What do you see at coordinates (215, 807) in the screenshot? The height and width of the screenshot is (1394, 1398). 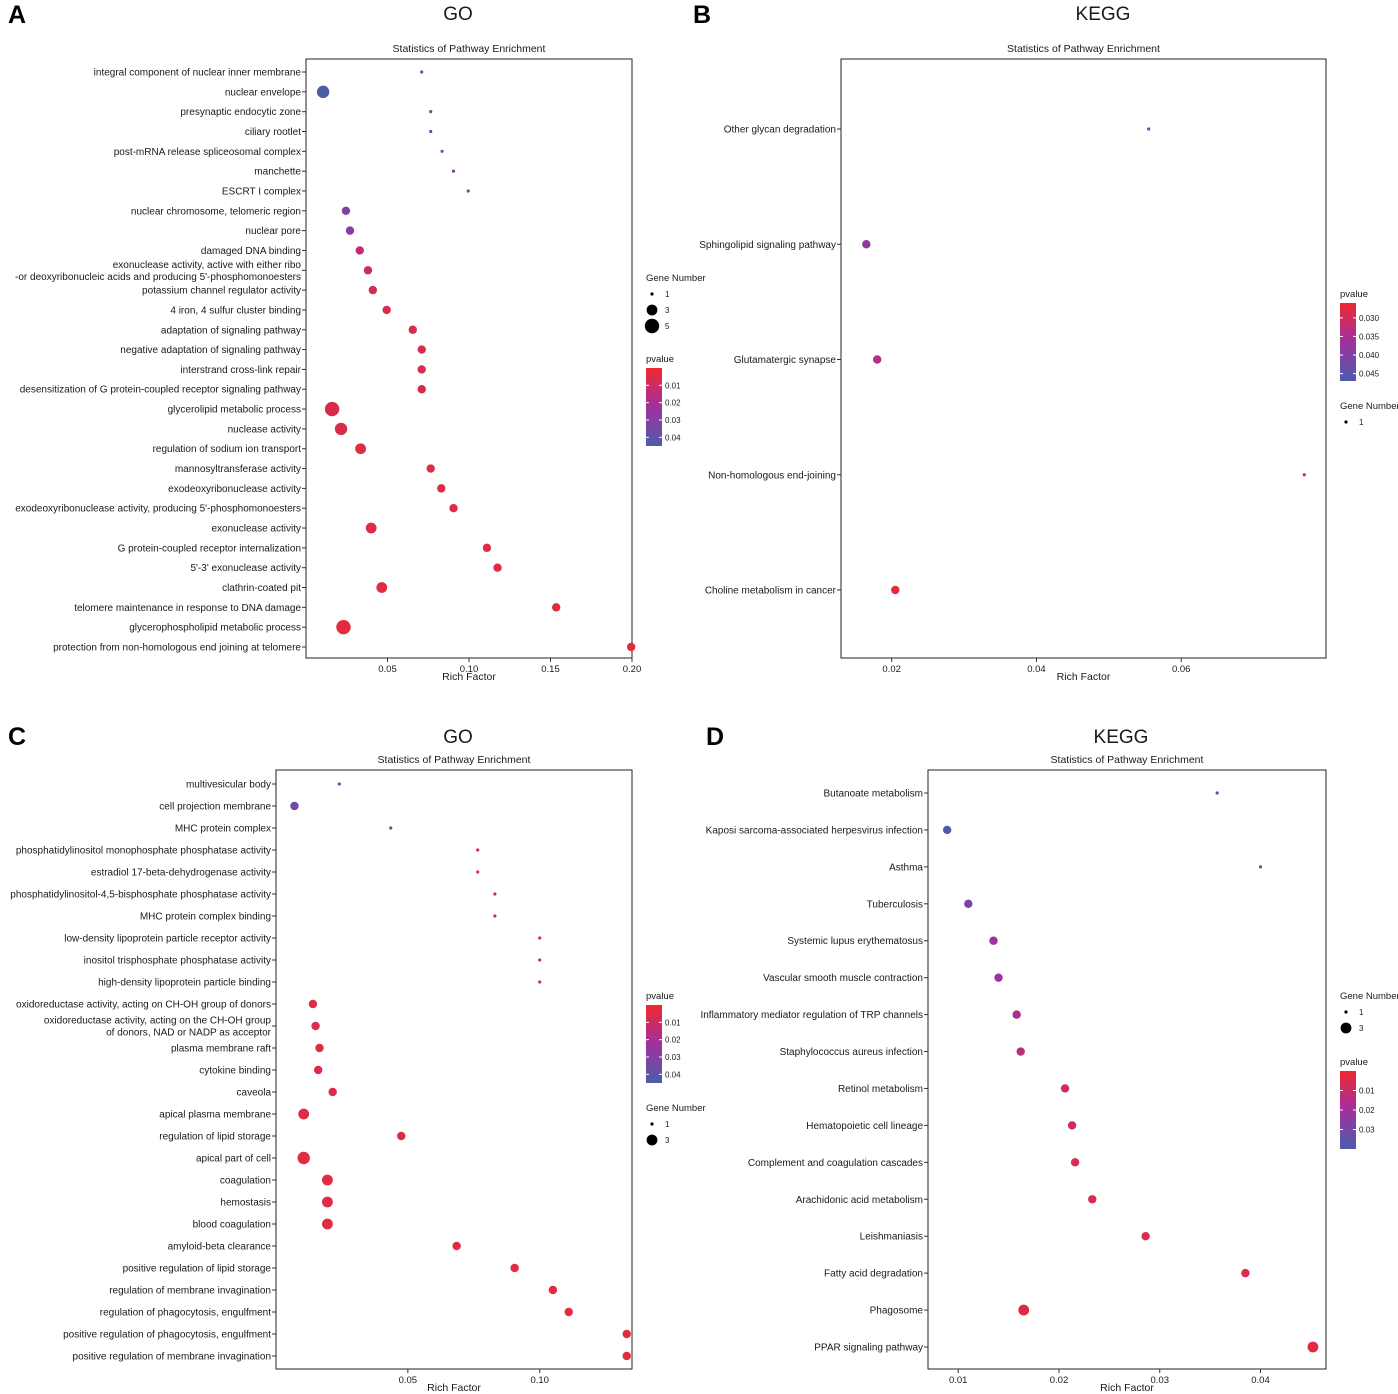 I see `term-label: cell projection membrane` at bounding box center [215, 807].